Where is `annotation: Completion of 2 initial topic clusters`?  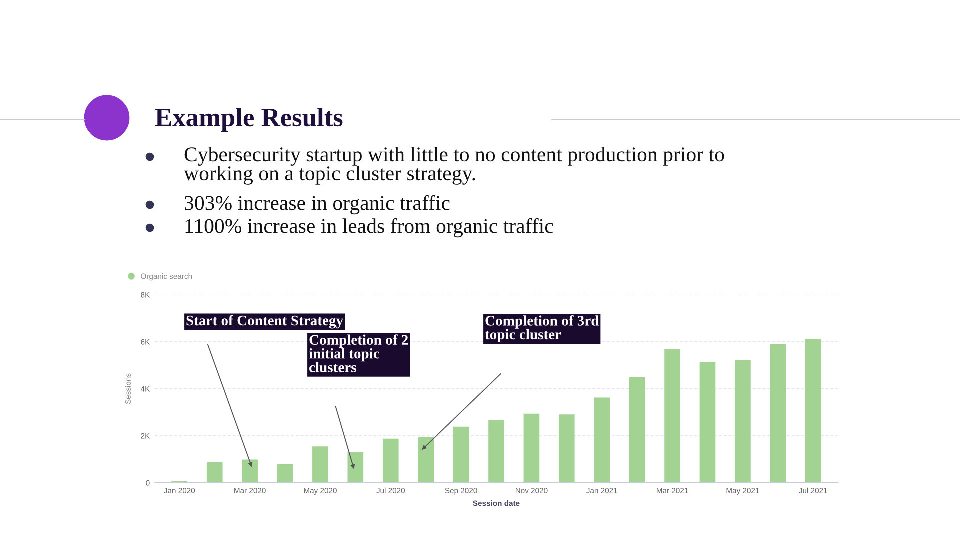 annotation: Completion of 2 initial topic clusters is located at coordinates (358, 353).